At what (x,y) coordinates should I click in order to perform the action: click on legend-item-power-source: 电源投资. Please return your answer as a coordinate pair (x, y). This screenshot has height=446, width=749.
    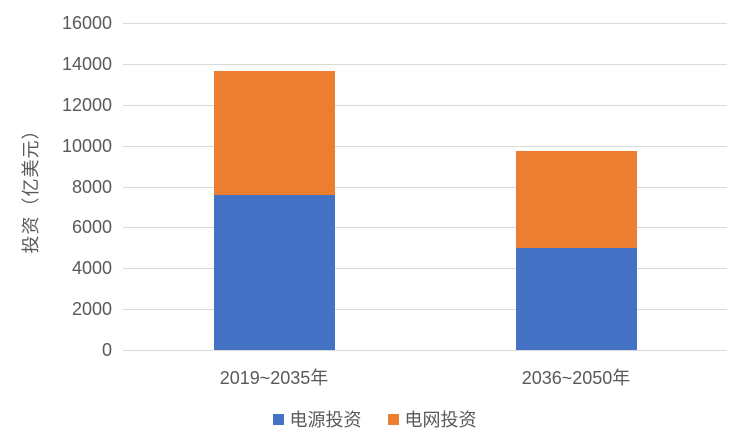
    Looking at the image, I should click on (317, 419).